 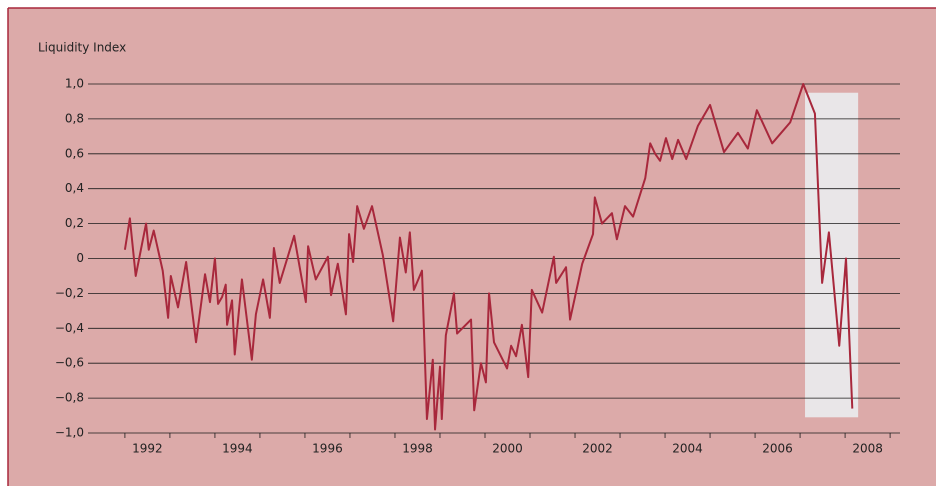 What do you see at coordinates (69, 398) in the screenshot?
I see `y-tick-label: −0,8` at bounding box center [69, 398].